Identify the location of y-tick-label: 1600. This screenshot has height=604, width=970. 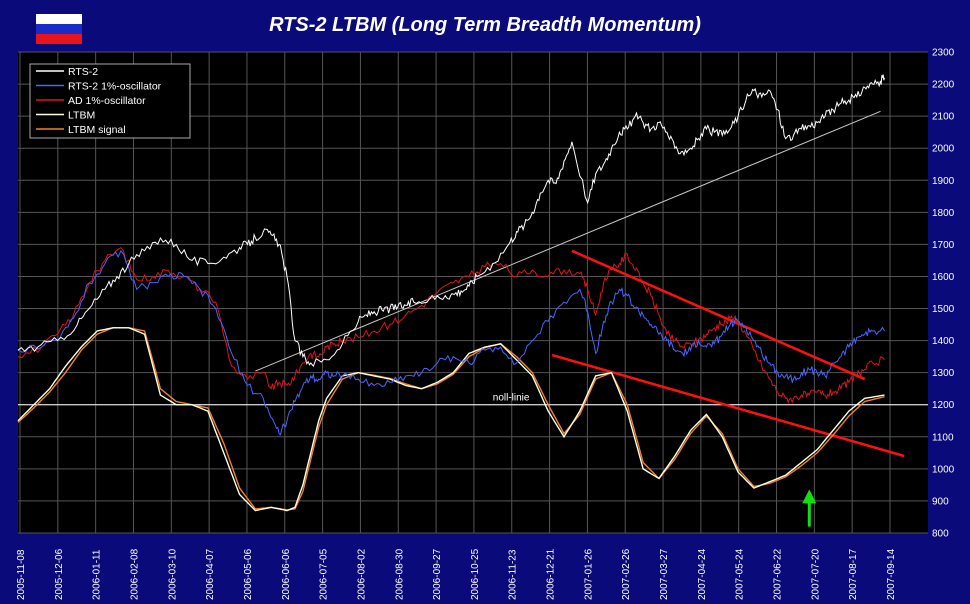
(943, 277).